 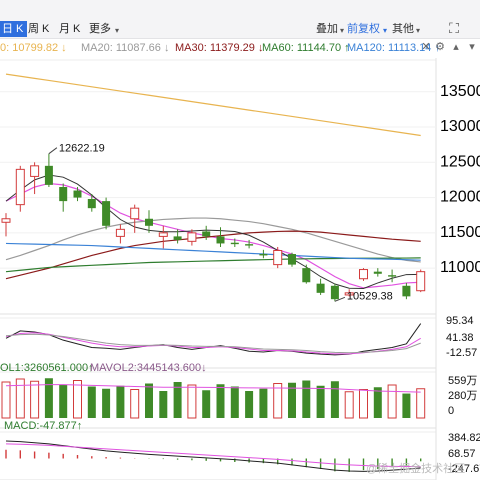 What do you see at coordinates (403, 29) in the screenshot?
I see `other-button: 其他` at bounding box center [403, 29].